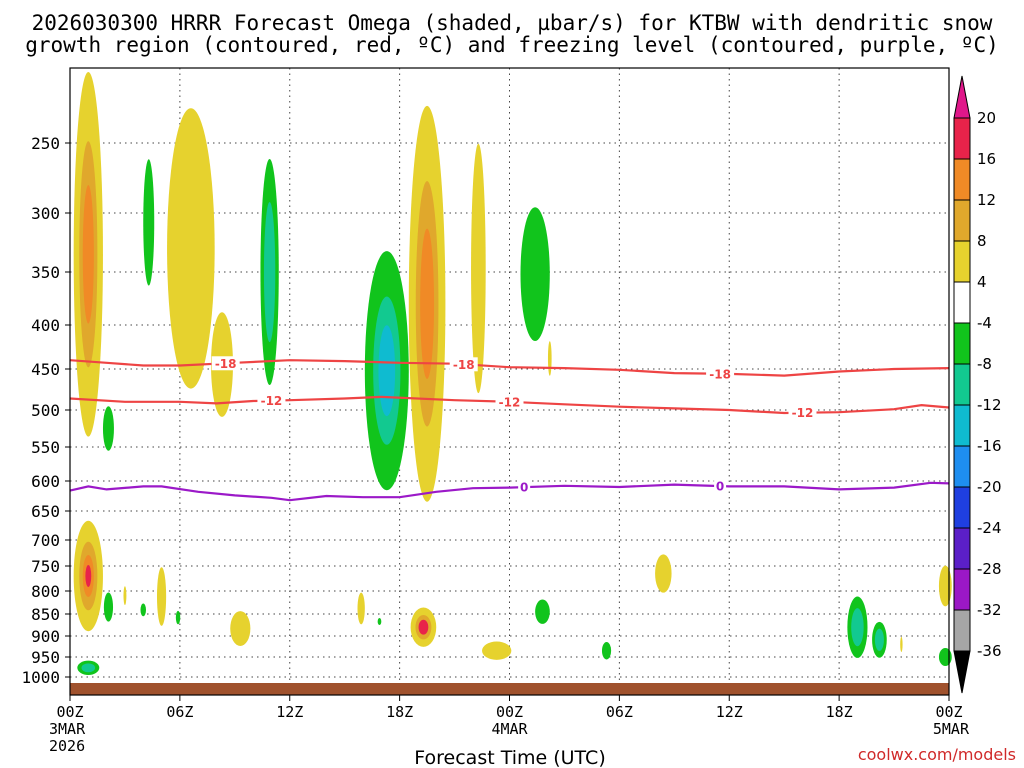 The width and height of the screenshot is (1024, 768). What do you see at coordinates (478, 268) in the screenshot?
I see `omega-region-a8-yellow` at bounding box center [478, 268].